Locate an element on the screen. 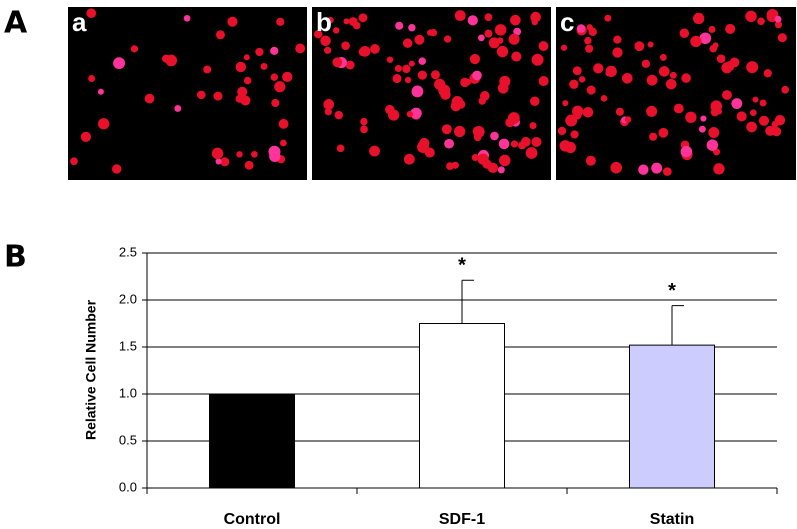  error-bar is located at coordinates (677, 325).